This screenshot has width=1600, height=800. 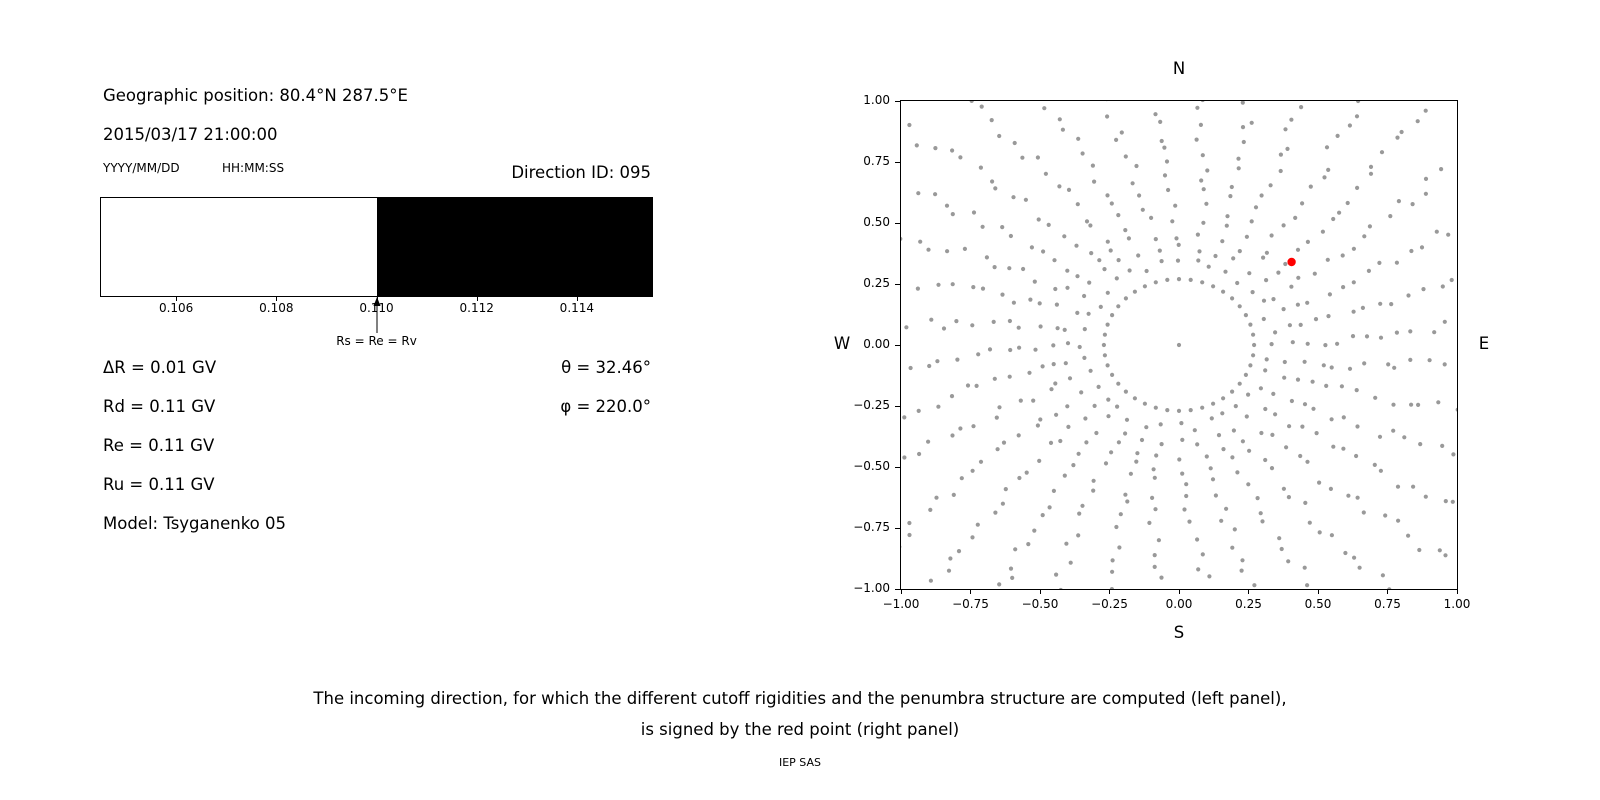 What do you see at coordinates (159, 445) in the screenshot?
I see `re-value: Re = 0.11 GV` at bounding box center [159, 445].